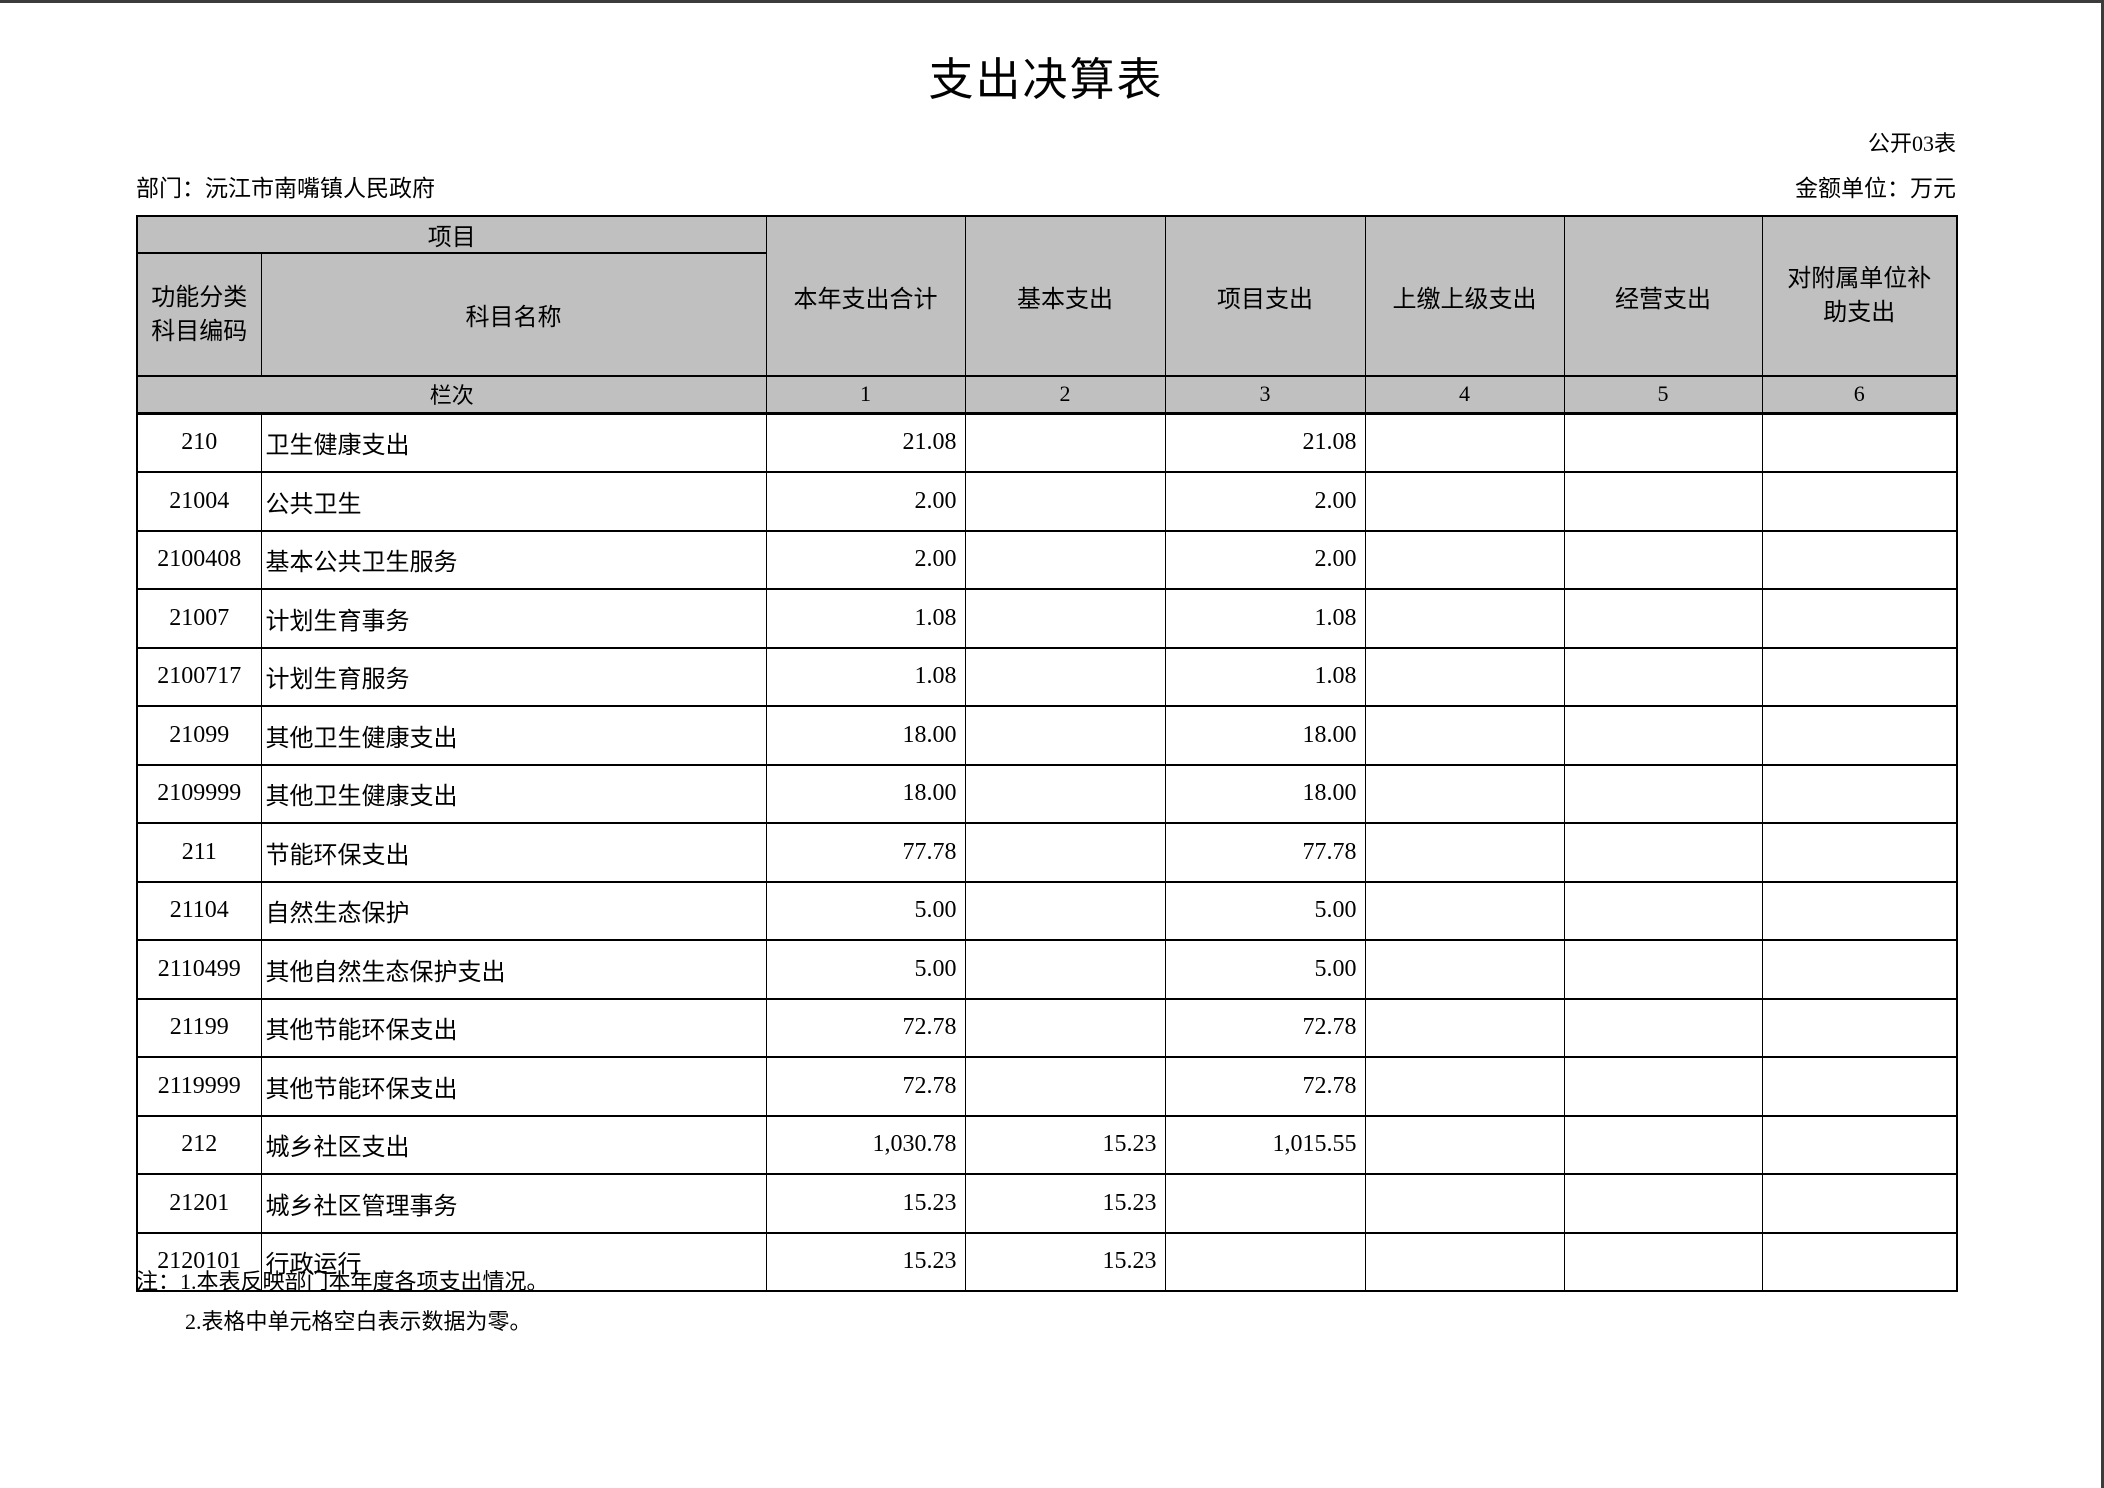  Describe the element at coordinates (358, 1321) in the screenshot. I see `note-line-2: 2.表格中单元格空白表示数据为零。` at that location.